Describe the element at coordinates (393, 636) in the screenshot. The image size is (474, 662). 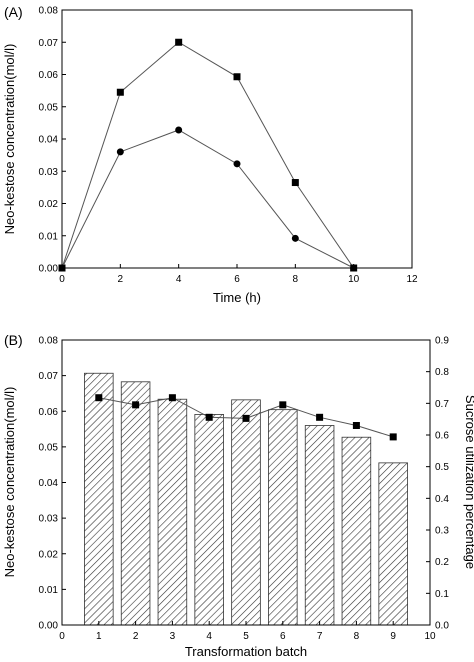
I see `x-tick-label: 9` at that location.